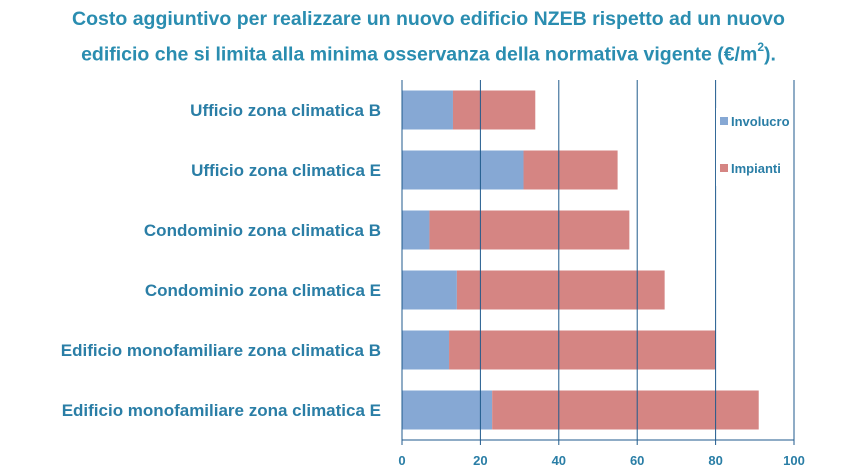 This screenshot has height=475, width=857. Describe the element at coordinates (724, 121) in the screenshot. I see `legend-swatch-involucro` at that location.